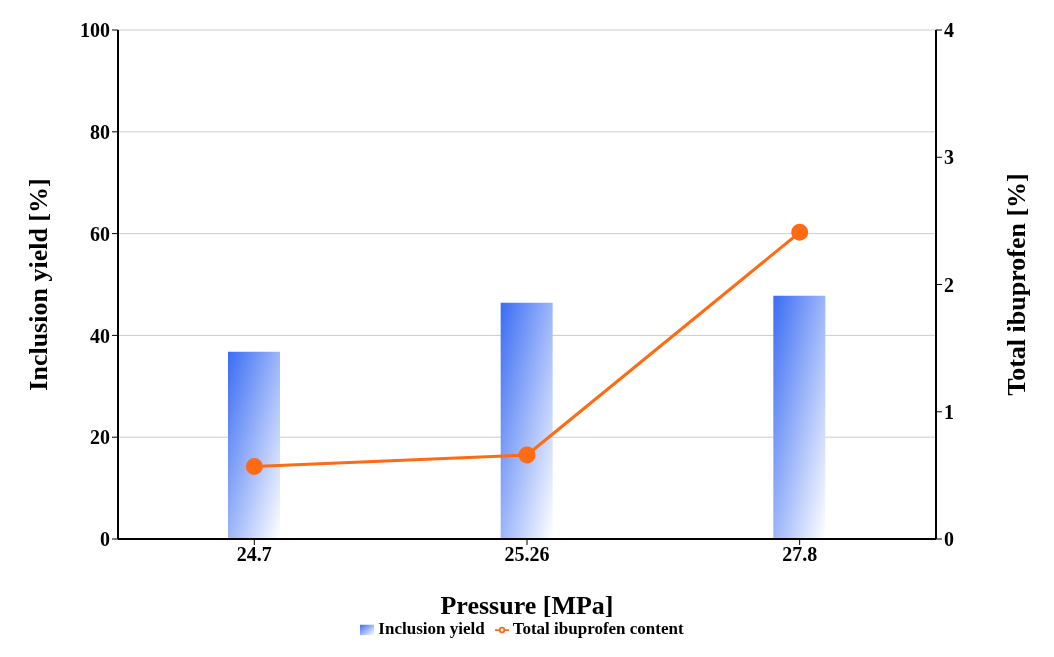 The width and height of the screenshot is (1054, 657). Describe the element at coordinates (95, 30) in the screenshot. I see `y-tick-label: 100` at that location.